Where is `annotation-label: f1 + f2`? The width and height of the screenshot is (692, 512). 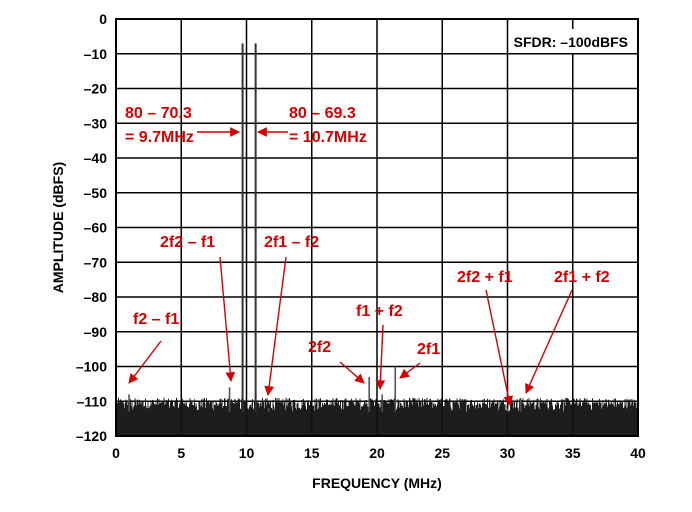
annotation-label: f1 + f2 is located at coordinates (379, 311).